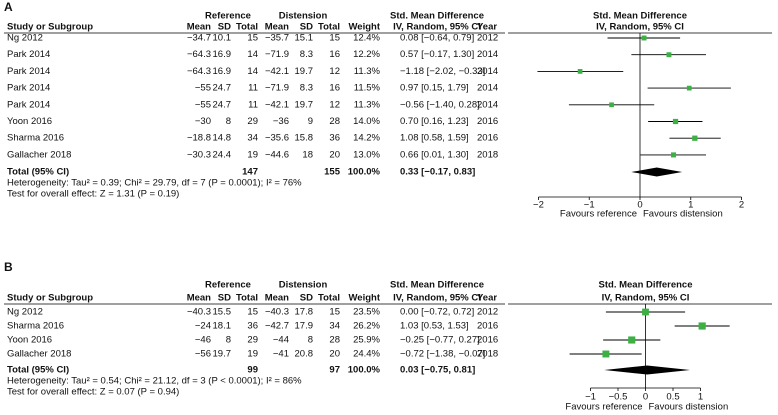  I want to click on table-cell: 14.0%, so click(366, 121).